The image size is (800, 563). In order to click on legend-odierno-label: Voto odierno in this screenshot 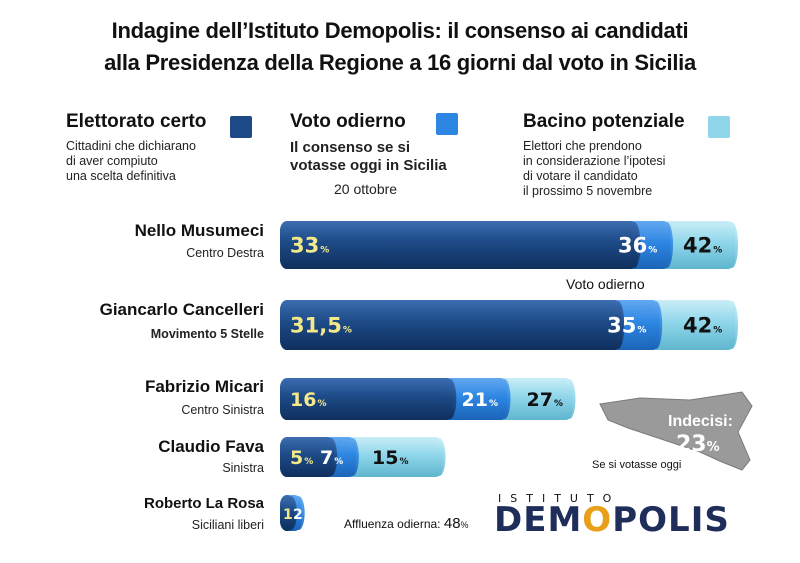, I will do `click(348, 121)`.